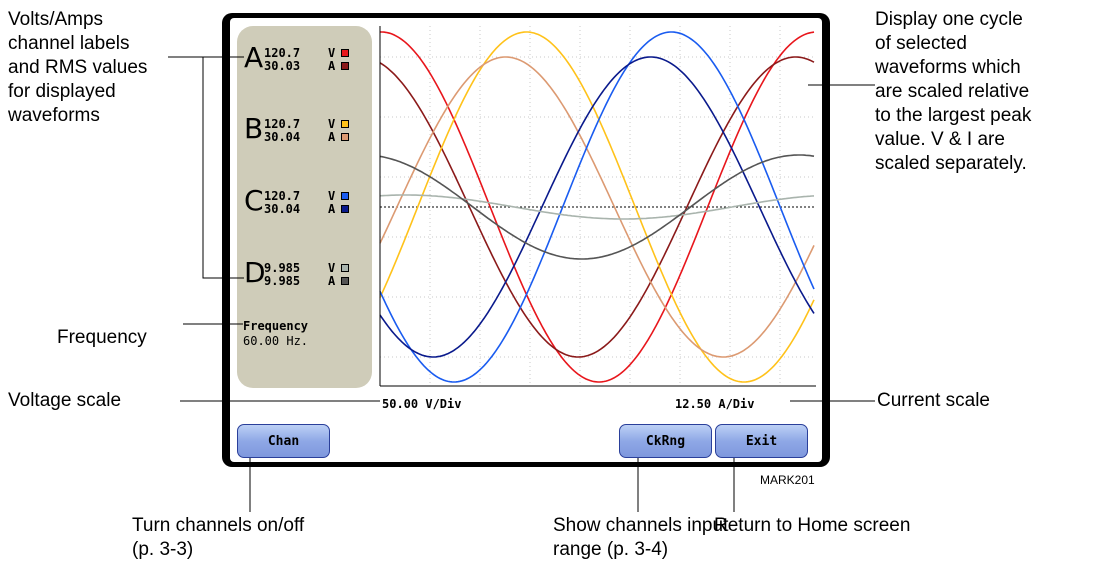 The height and width of the screenshot is (573, 1099). I want to click on annotation-line: to the largest peak, so click(953, 115).